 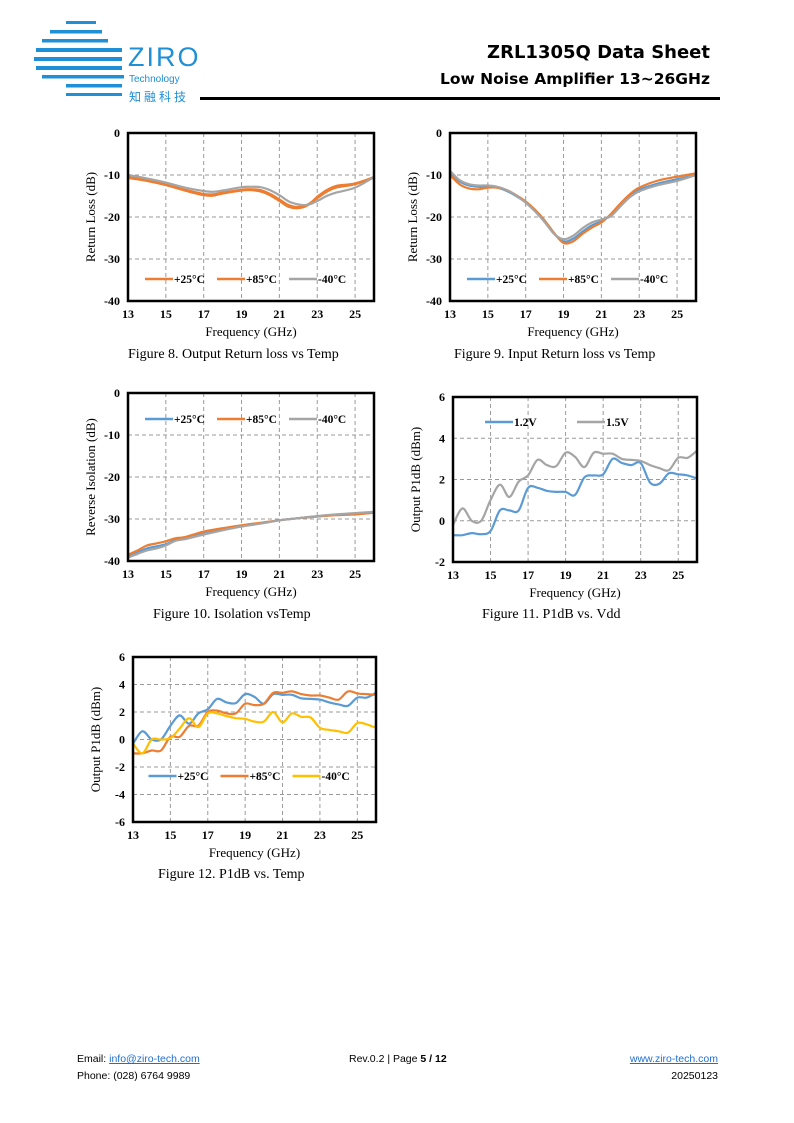 What do you see at coordinates (164, 57) in the screenshot?
I see `logo-wordmark: ZIRO` at bounding box center [164, 57].